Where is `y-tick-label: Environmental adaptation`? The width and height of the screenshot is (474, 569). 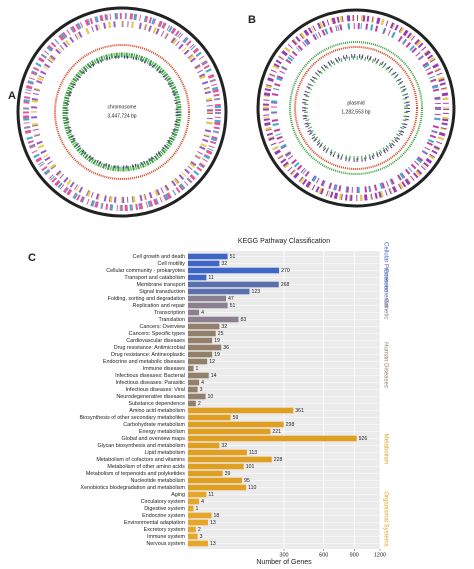 y-tick-label: Environmental adaptation is located at coordinates (154, 523).